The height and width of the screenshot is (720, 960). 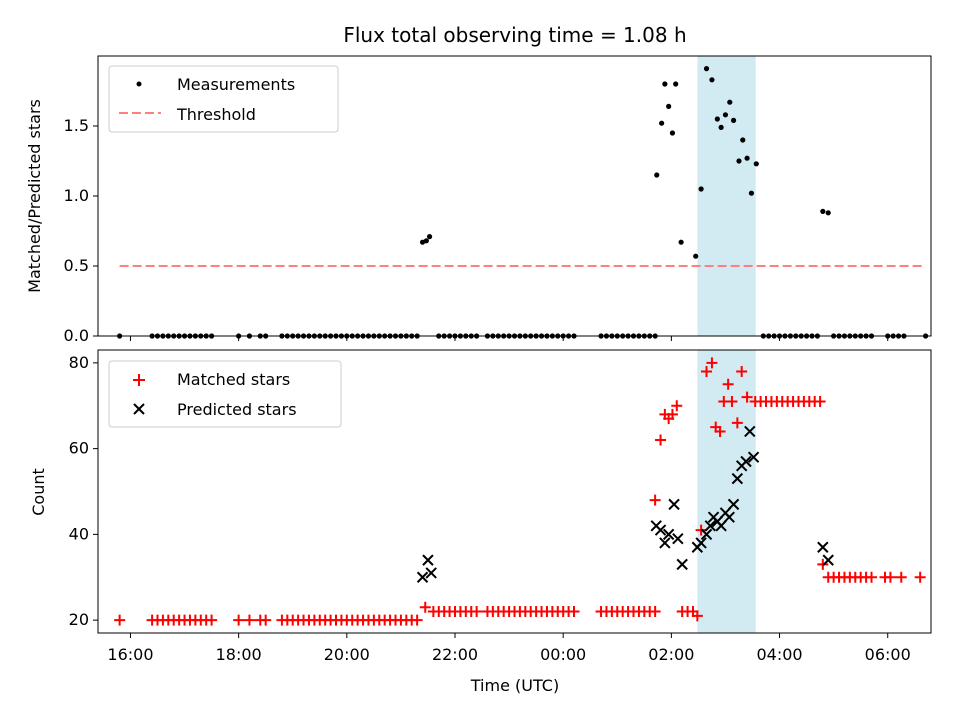 What do you see at coordinates (239, 654) in the screenshot?
I see `x-tick-label: 18:00` at bounding box center [239, 654].